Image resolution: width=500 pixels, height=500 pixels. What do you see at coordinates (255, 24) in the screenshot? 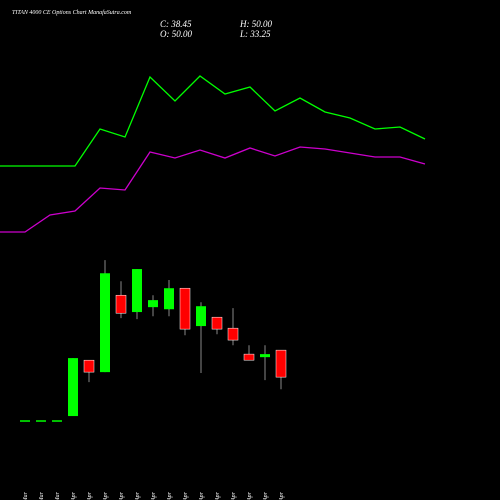
I see `high-label: H: 50.00` at bounding box center [255, 24].